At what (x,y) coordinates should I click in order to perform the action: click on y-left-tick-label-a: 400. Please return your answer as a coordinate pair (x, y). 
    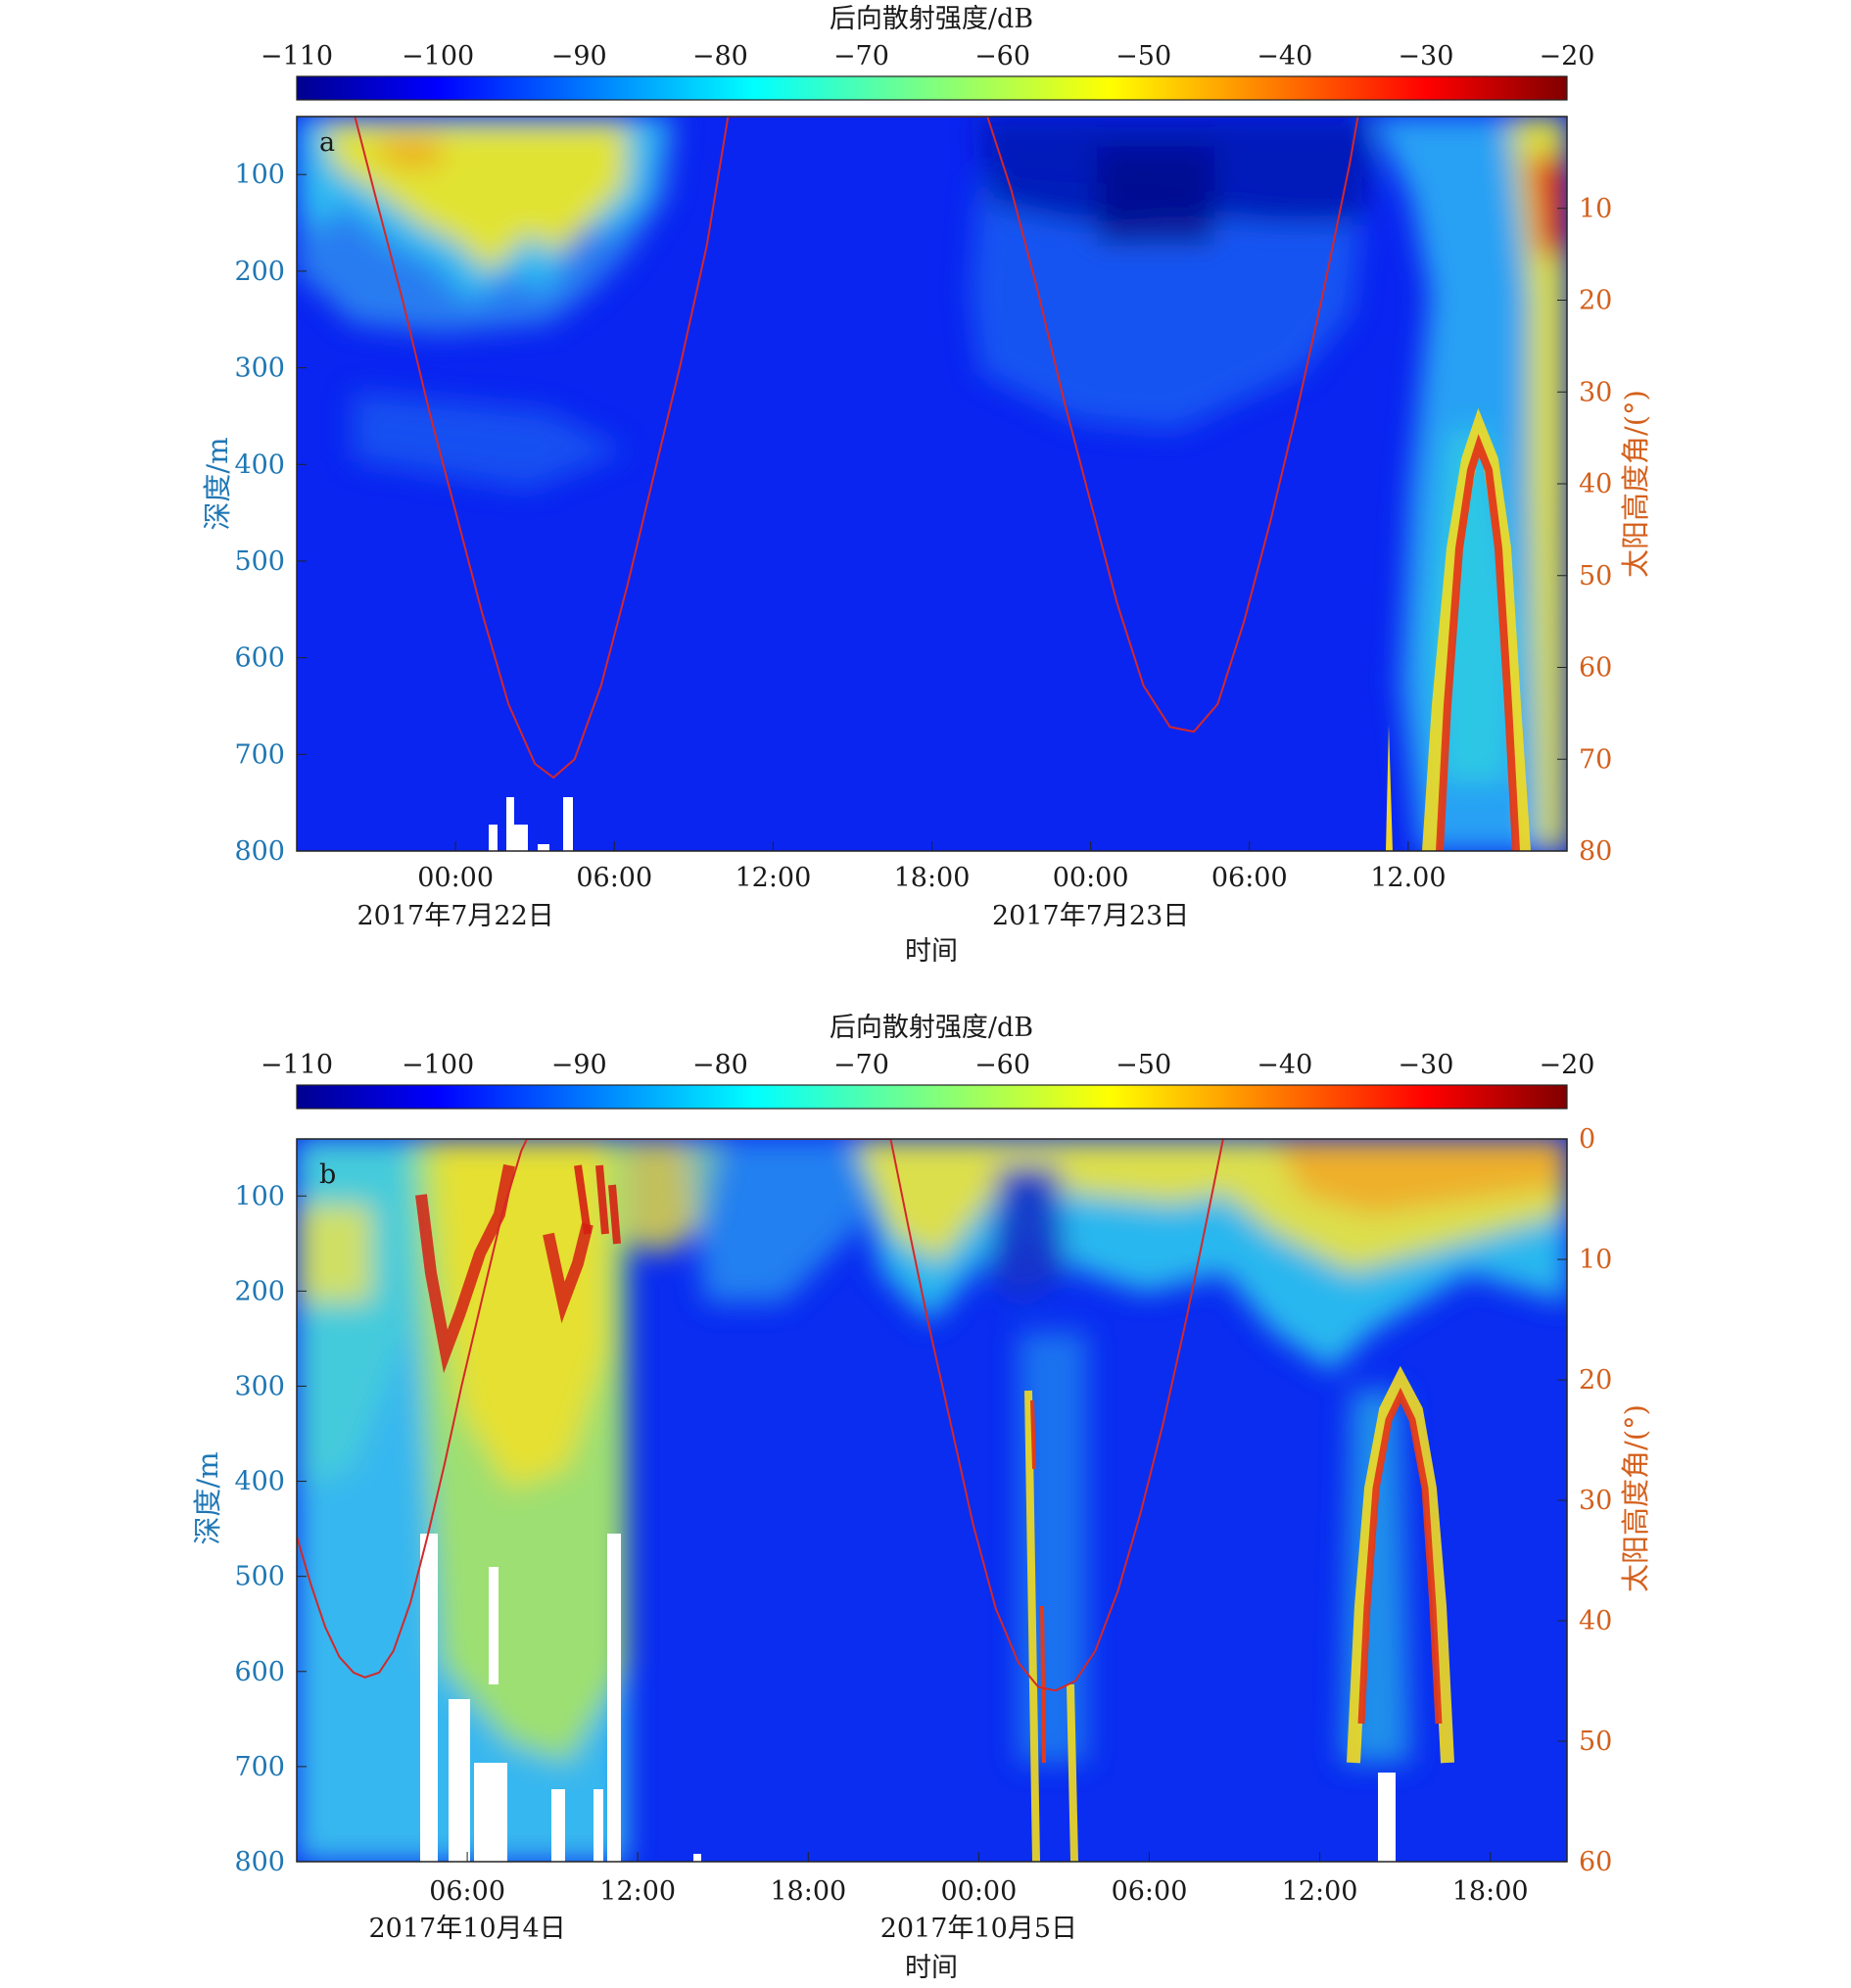
    Looking at the image, I should click on (259, 465).